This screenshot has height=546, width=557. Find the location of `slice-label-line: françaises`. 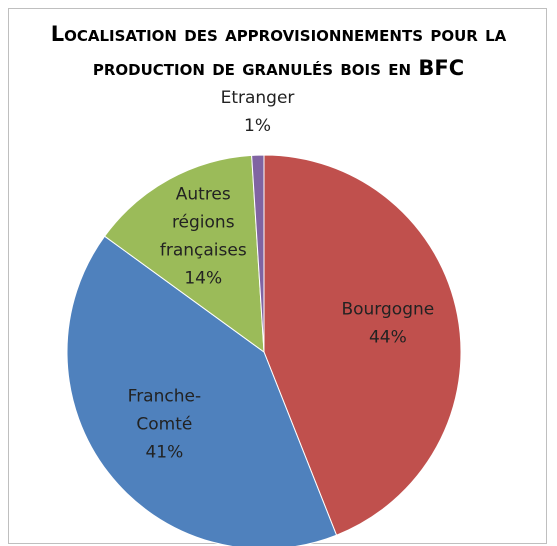

slice-label-line: françaises is located at coordinates (203, 251).